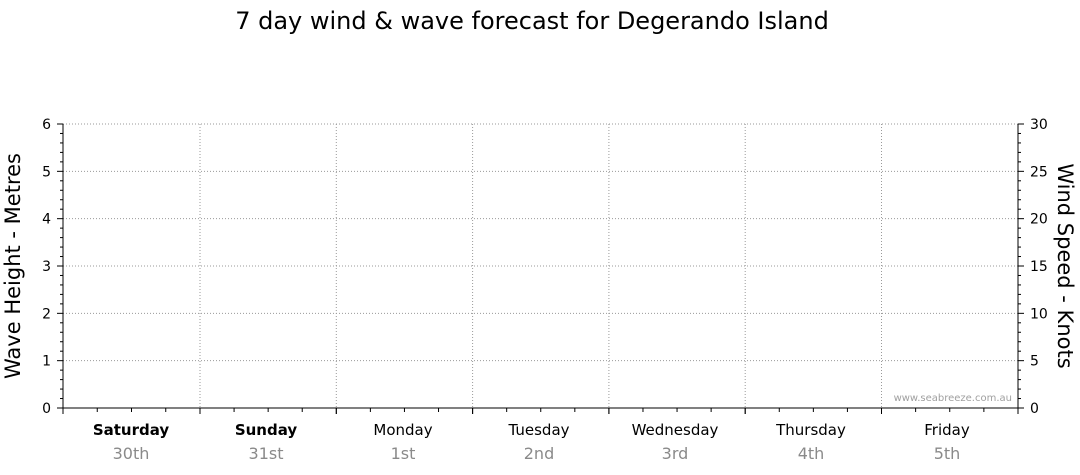 The width and height of the screenshot is (1080, 475). What do you see at coordinates (46, 362) in the screenshot?
I see `left-tick-label: 1` at bounding box center [46, 362].